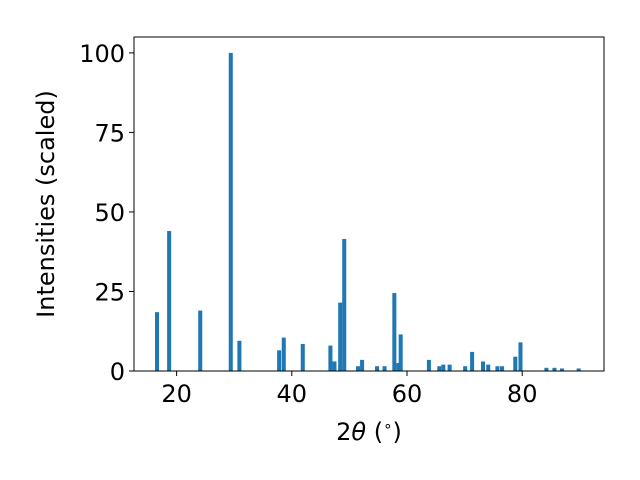 Image resolution: width=640 pixels, height=480 pixels. Describe the element at coordinates (109, 292) in the screenshot. I see `y-tick-label: 25` at that location.